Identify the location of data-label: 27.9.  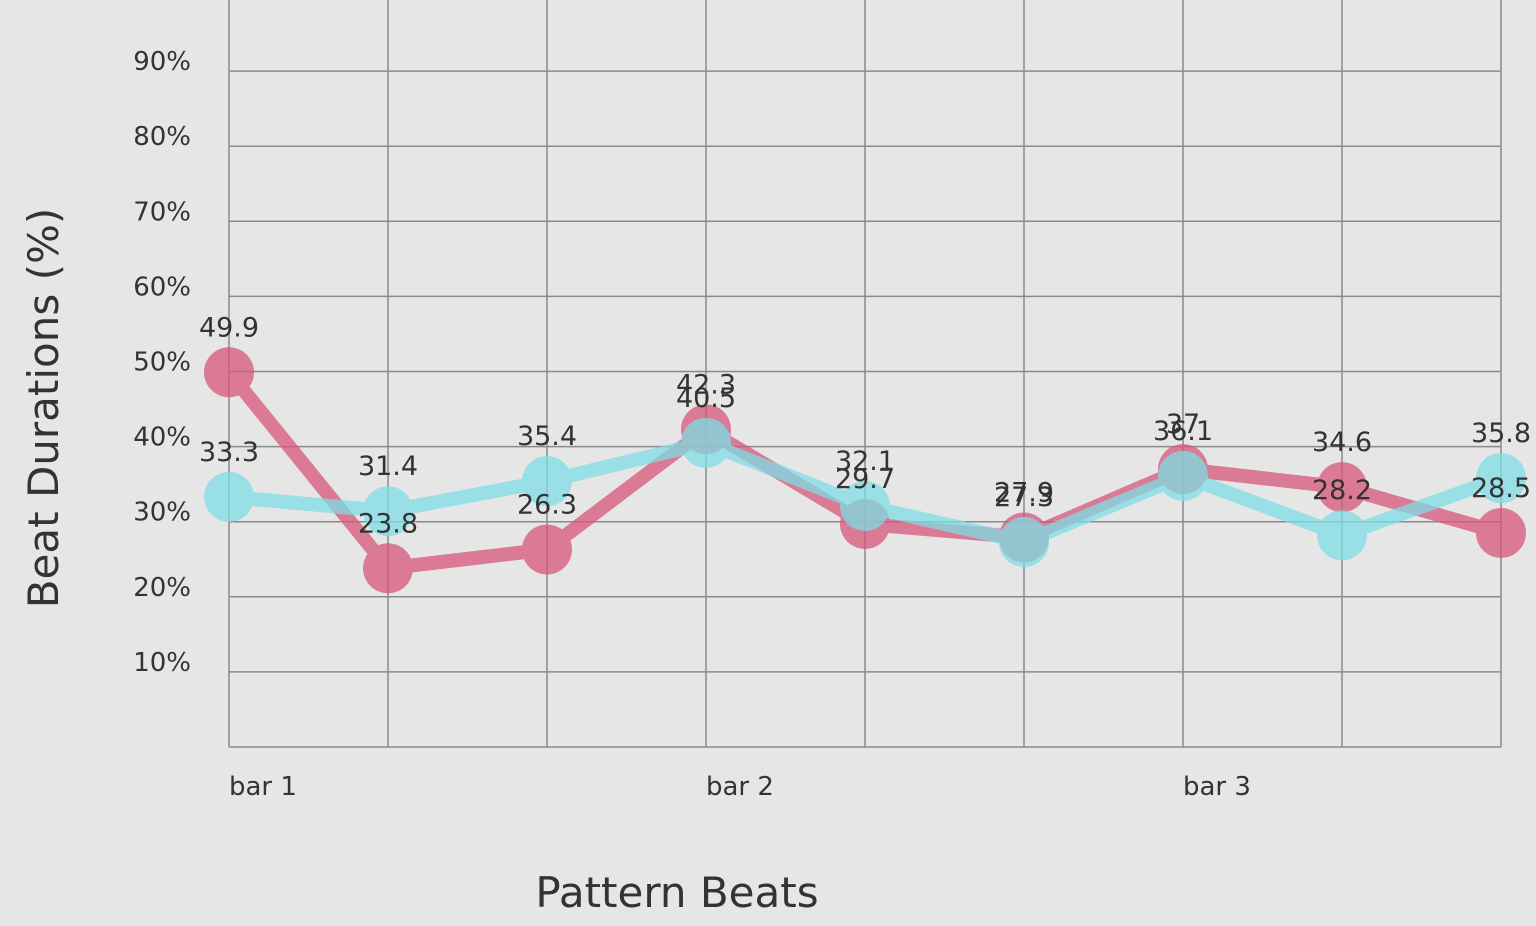
(1024, 492).